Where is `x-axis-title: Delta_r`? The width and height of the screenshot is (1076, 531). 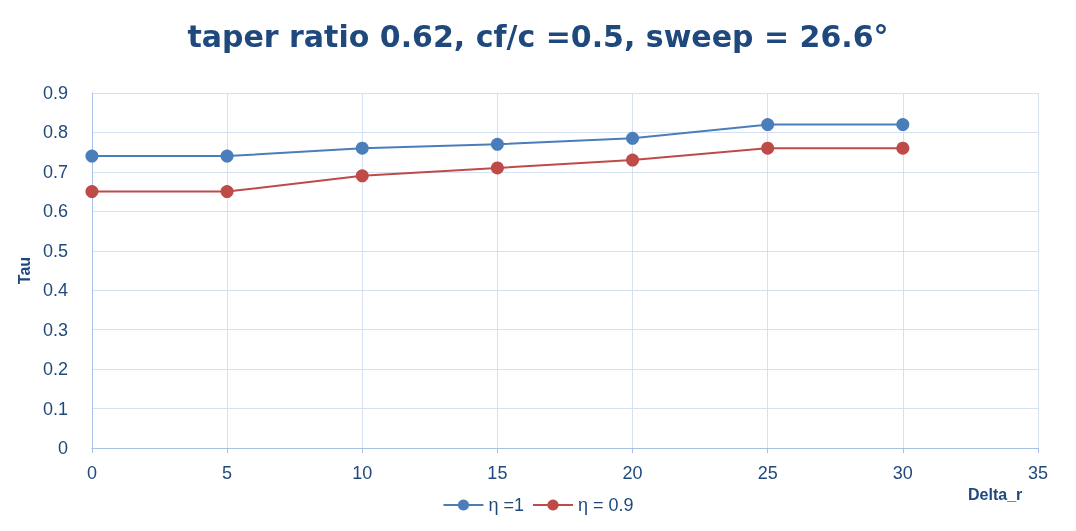
x-axis-title: Delta_r is located at coordinates (995, 494).